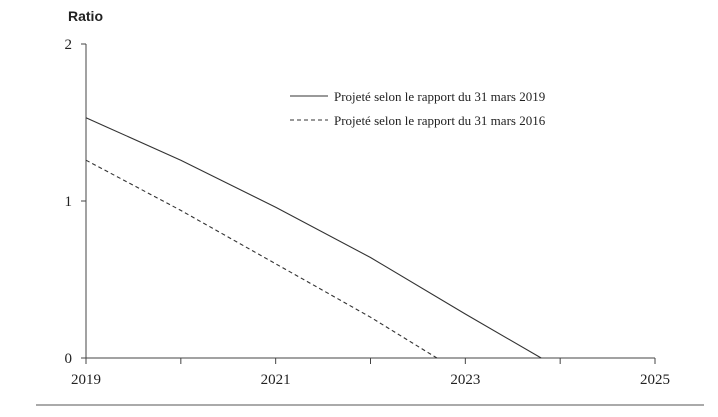 The width and height of the screenshot is (718, 417). What do you see at coordinates (440, 120) in the screenshot?
I see `legend-label-2: Projeté selon le rapport du 31 mars 2016` at bounding box center [440, 120].